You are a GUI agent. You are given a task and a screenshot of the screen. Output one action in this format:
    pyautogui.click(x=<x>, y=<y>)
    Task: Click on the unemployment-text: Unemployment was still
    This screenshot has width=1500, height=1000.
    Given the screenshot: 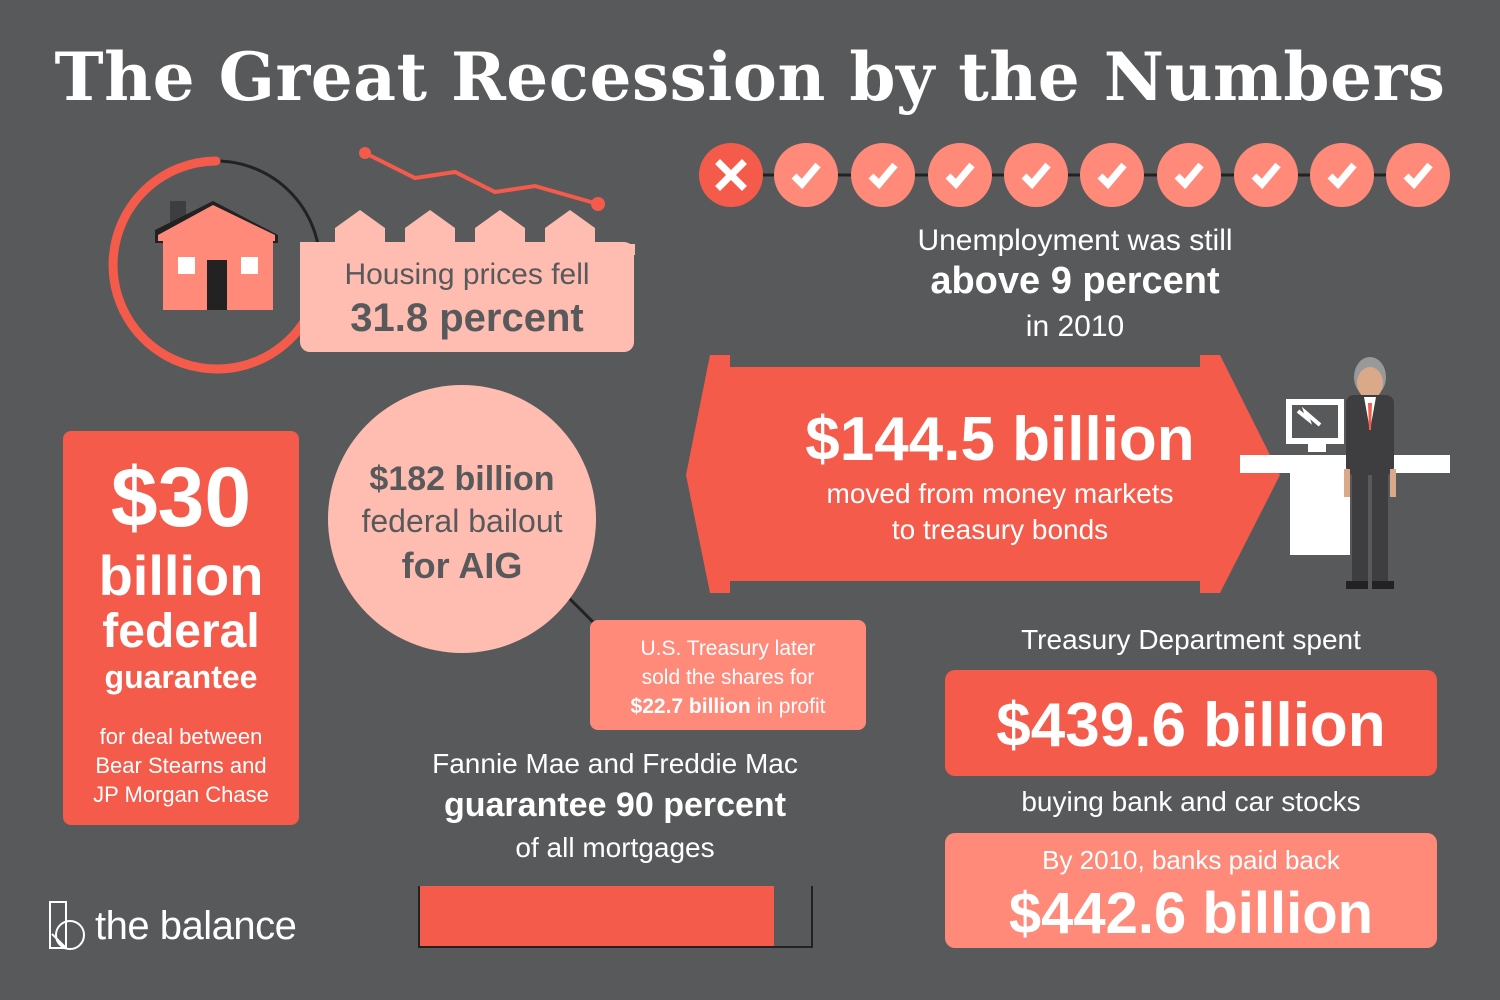 What is the action you would take?
    pyautogui.click(x=1075, y=240)
    